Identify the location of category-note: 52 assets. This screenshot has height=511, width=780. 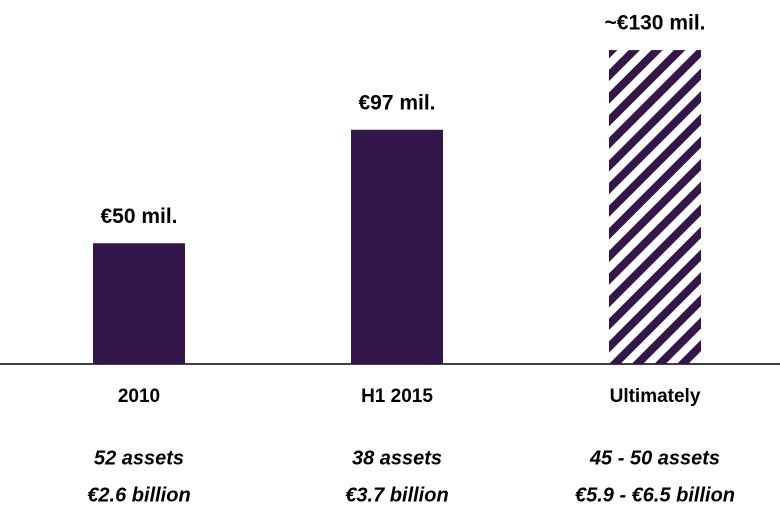
(139, 458).